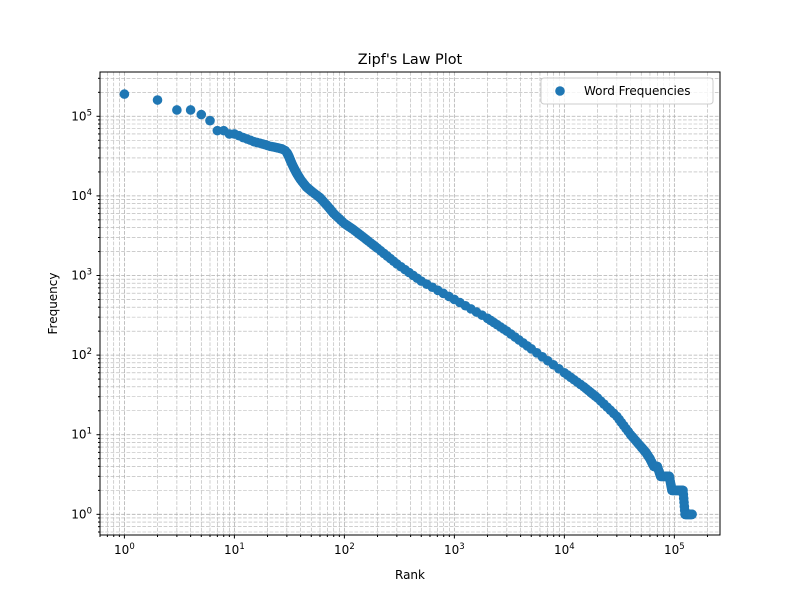 Image resolution: width=800 pixels, height=600 pixels. What do you see at coordinates (81, 275) in the screenshot?
I see `y-tick-label: 103` at bounding box center [81, 275].